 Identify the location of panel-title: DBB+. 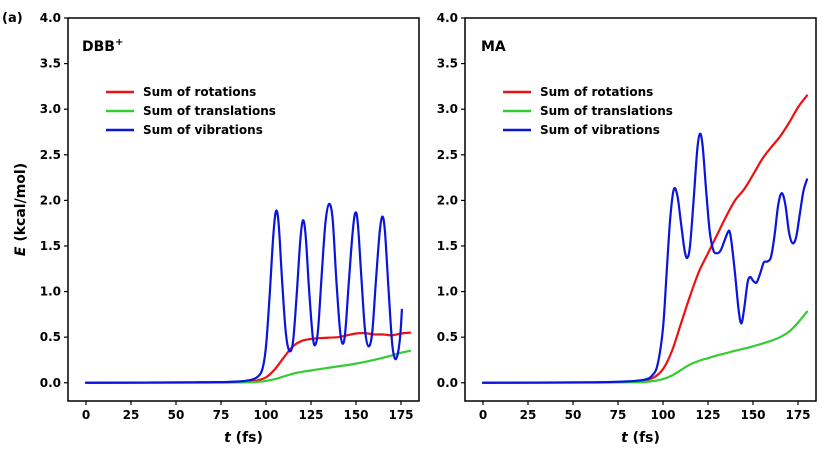
(102, 46).